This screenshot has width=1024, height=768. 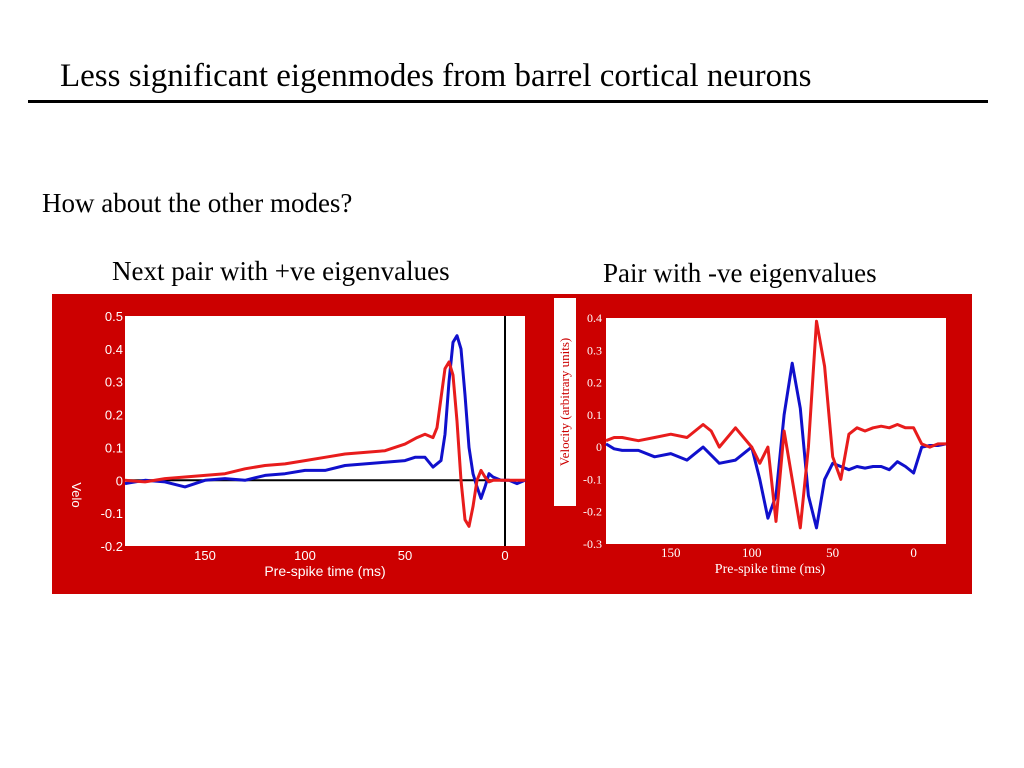 I want to click on right-y-tick-label: -0.1, so click(x=592, y=479).